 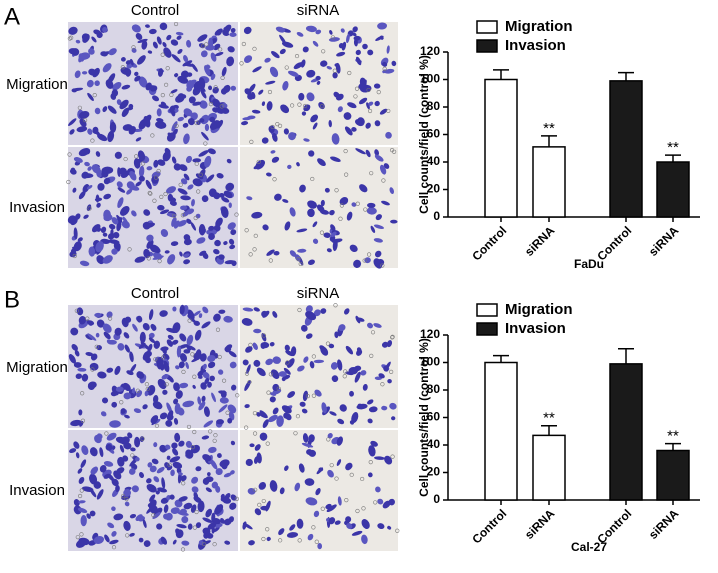 I want to click on y-tick-label: 60, so click(x=434, y=134).